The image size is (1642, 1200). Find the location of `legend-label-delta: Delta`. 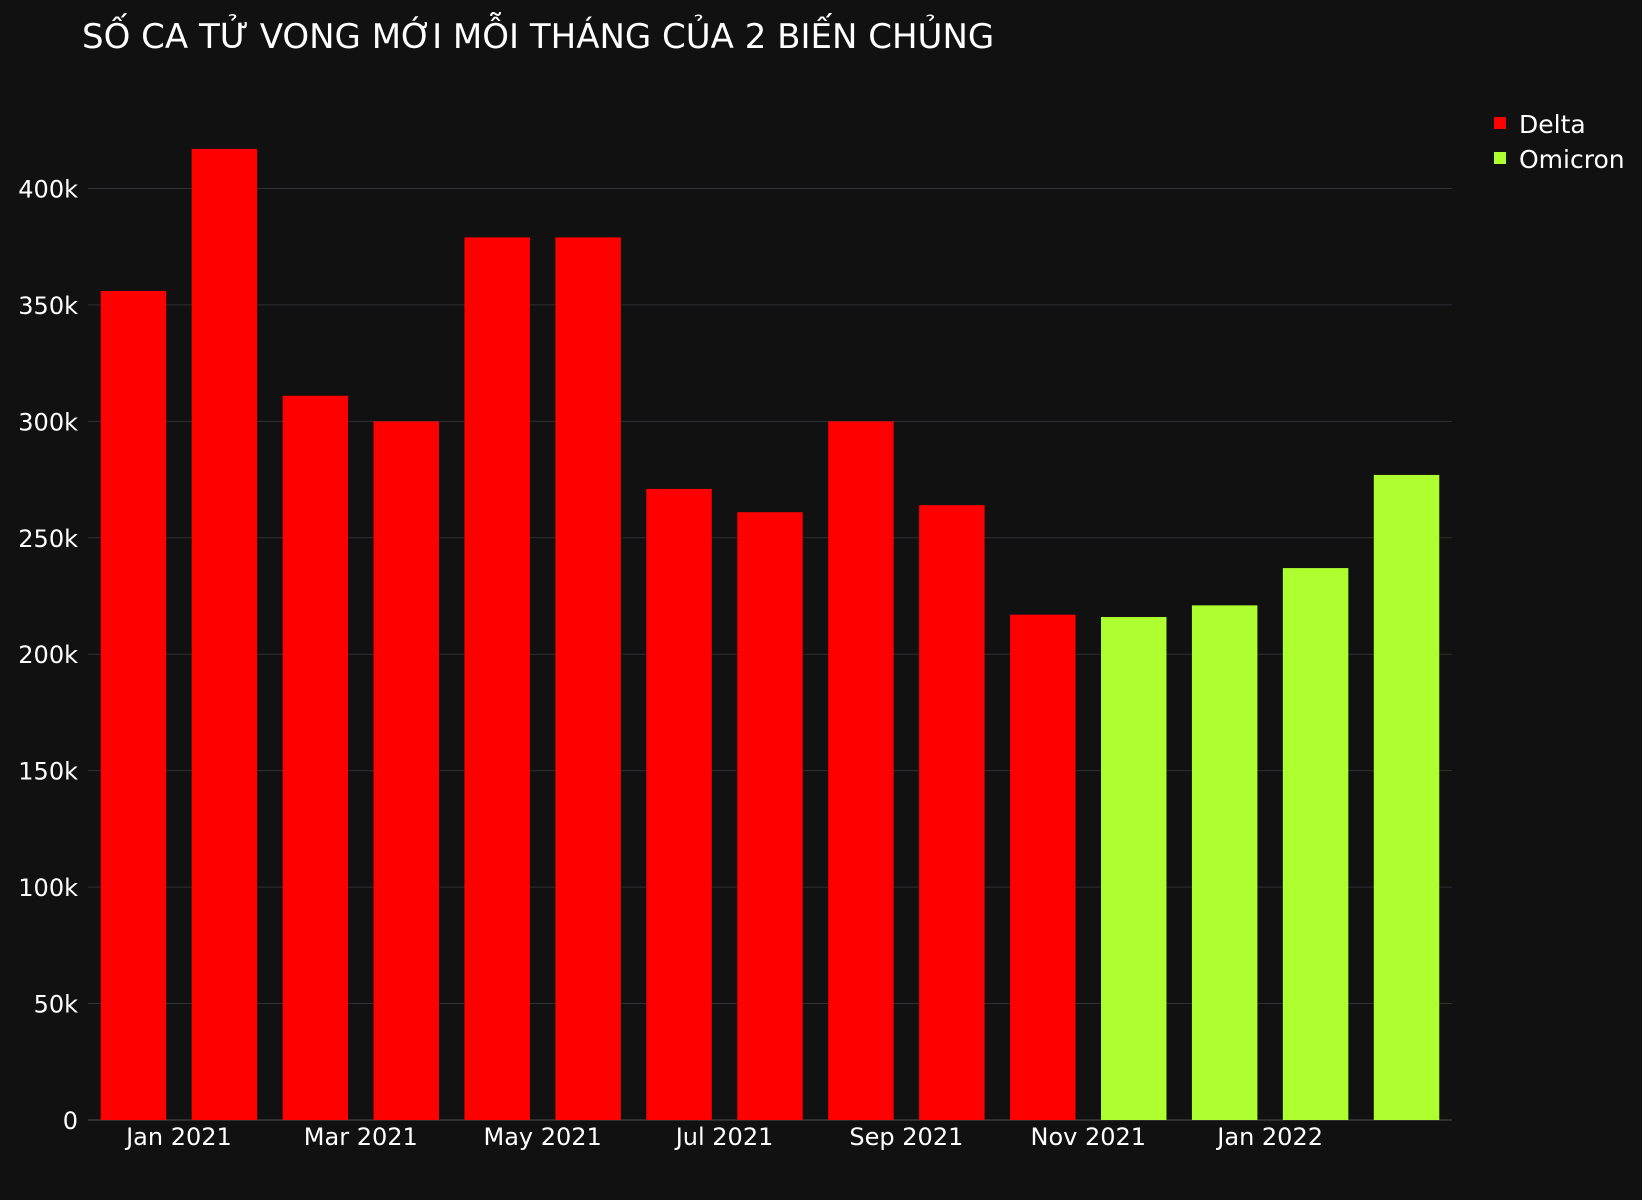

legend-label-delta: Delta is located at coordinates (1552, 124).